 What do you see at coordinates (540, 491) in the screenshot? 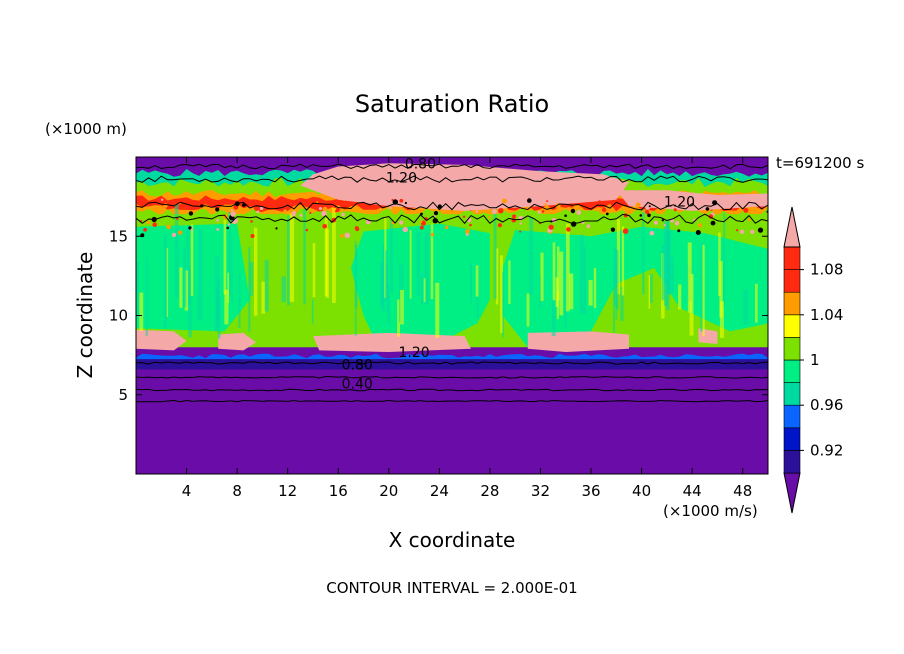
I see `x-tick-label: 32` at bounding box center [540, 491].